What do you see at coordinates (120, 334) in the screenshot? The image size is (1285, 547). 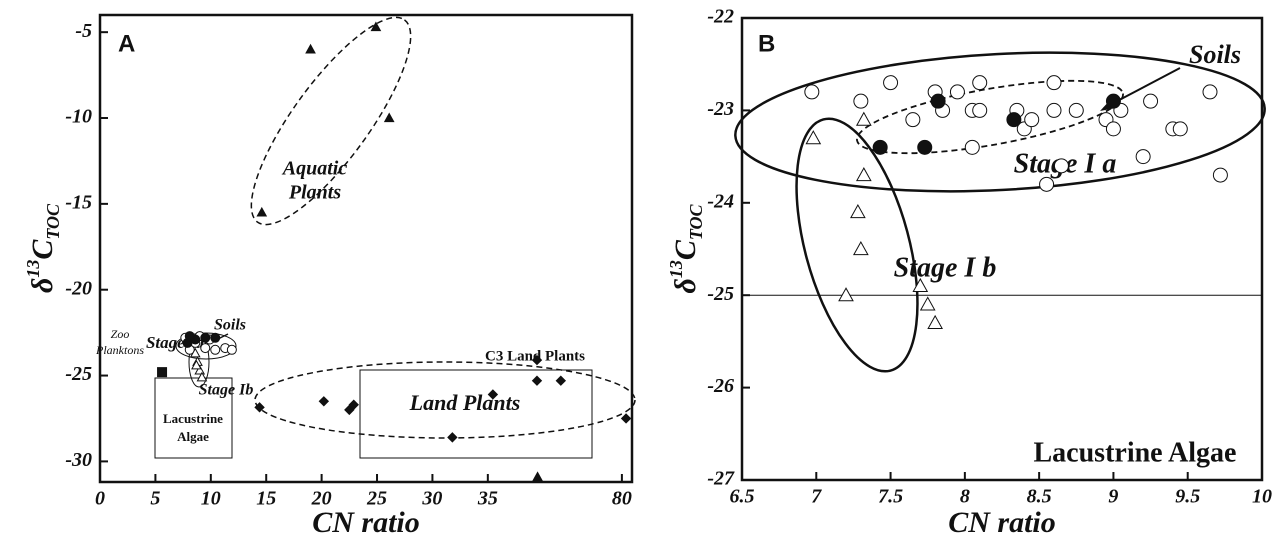 I see `annotation: Zoo` at bounding box center [120, 334].